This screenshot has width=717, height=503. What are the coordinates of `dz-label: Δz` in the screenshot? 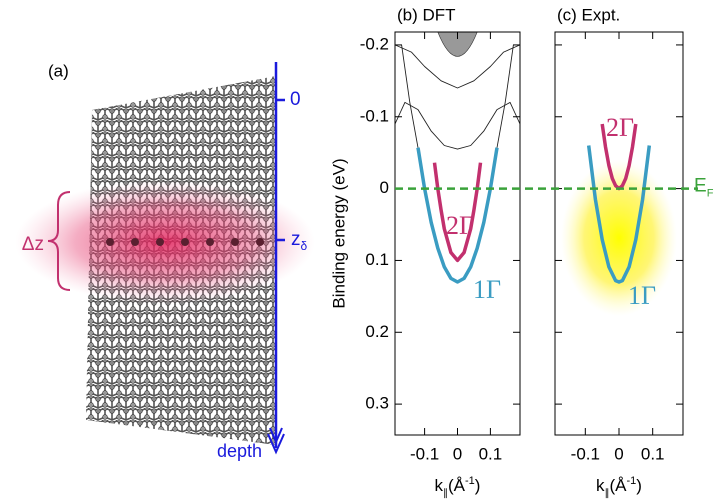 It's located at (33, 244).